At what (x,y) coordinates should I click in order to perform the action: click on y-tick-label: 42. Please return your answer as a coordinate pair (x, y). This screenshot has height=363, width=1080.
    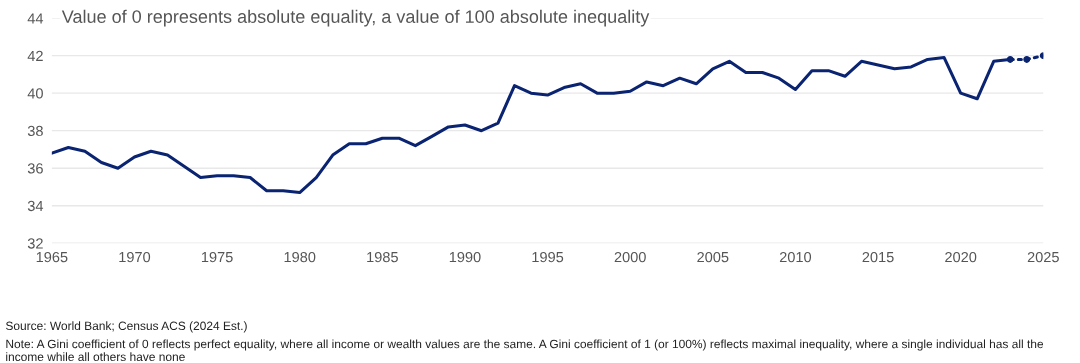
    Looking at the image, I should click on (35, 55).